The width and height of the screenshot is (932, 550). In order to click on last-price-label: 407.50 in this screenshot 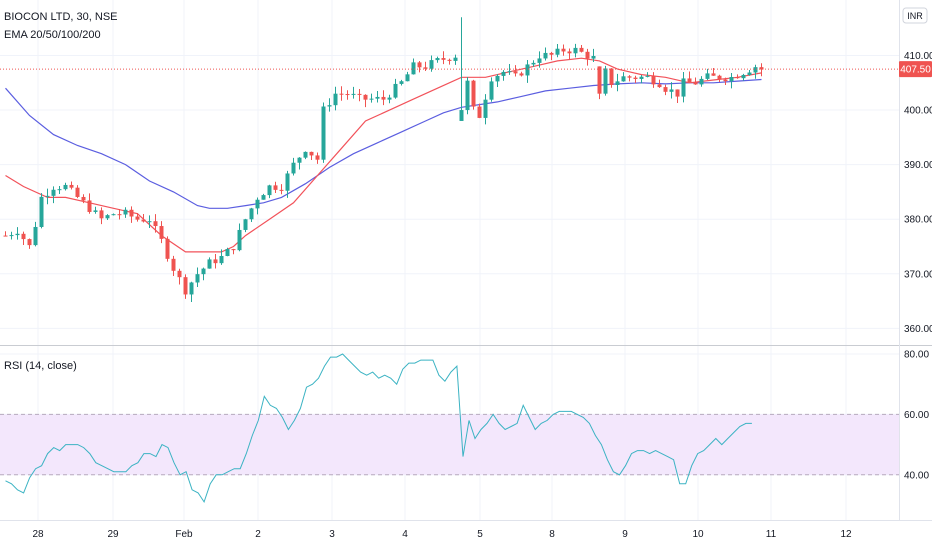, I will do `click(915, 69)`.